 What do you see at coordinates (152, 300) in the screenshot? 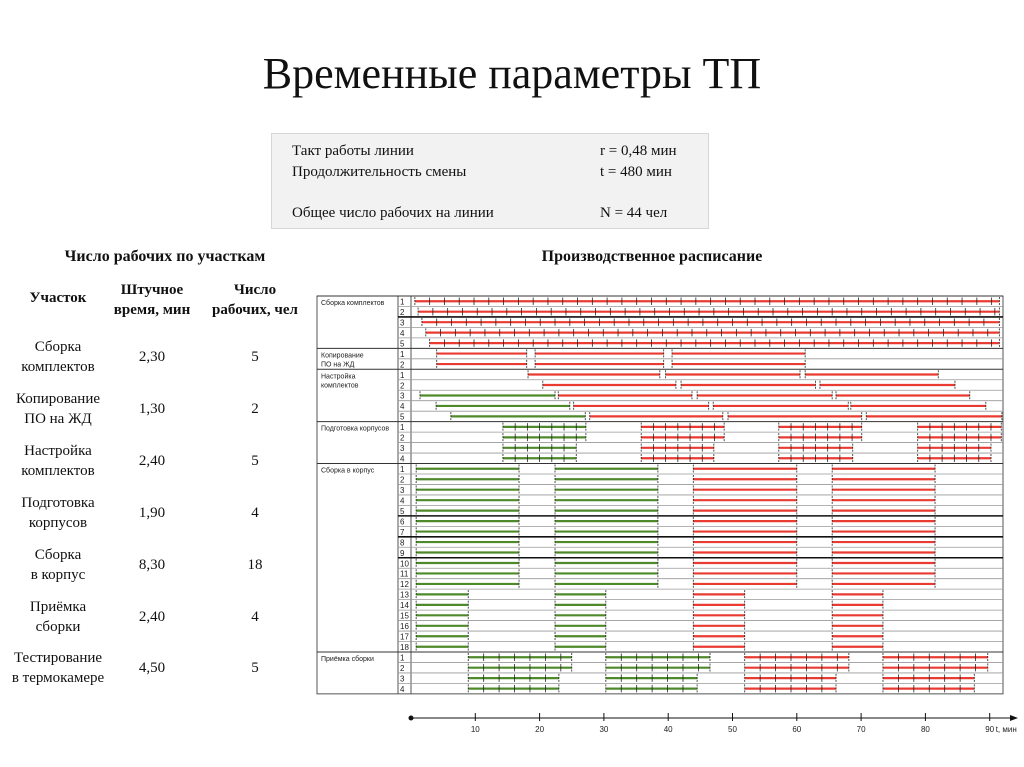
I see `col-header-time: Штучное время, мин` at bounding box center [152, 300].